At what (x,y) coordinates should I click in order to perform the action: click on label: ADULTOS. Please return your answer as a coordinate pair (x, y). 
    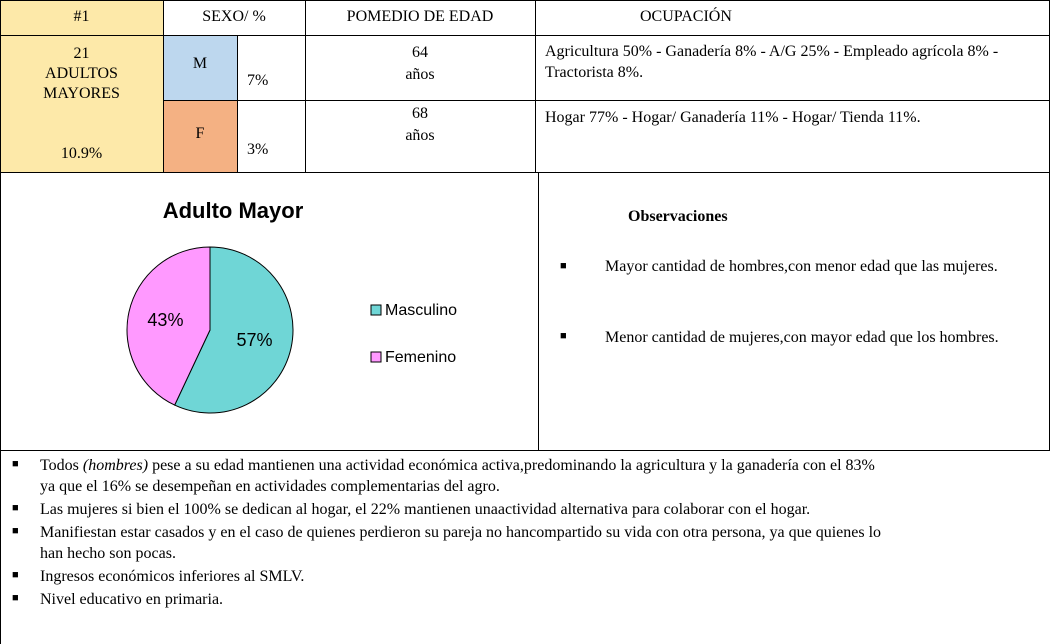
    Looking at the image, I should click on (81, 73).